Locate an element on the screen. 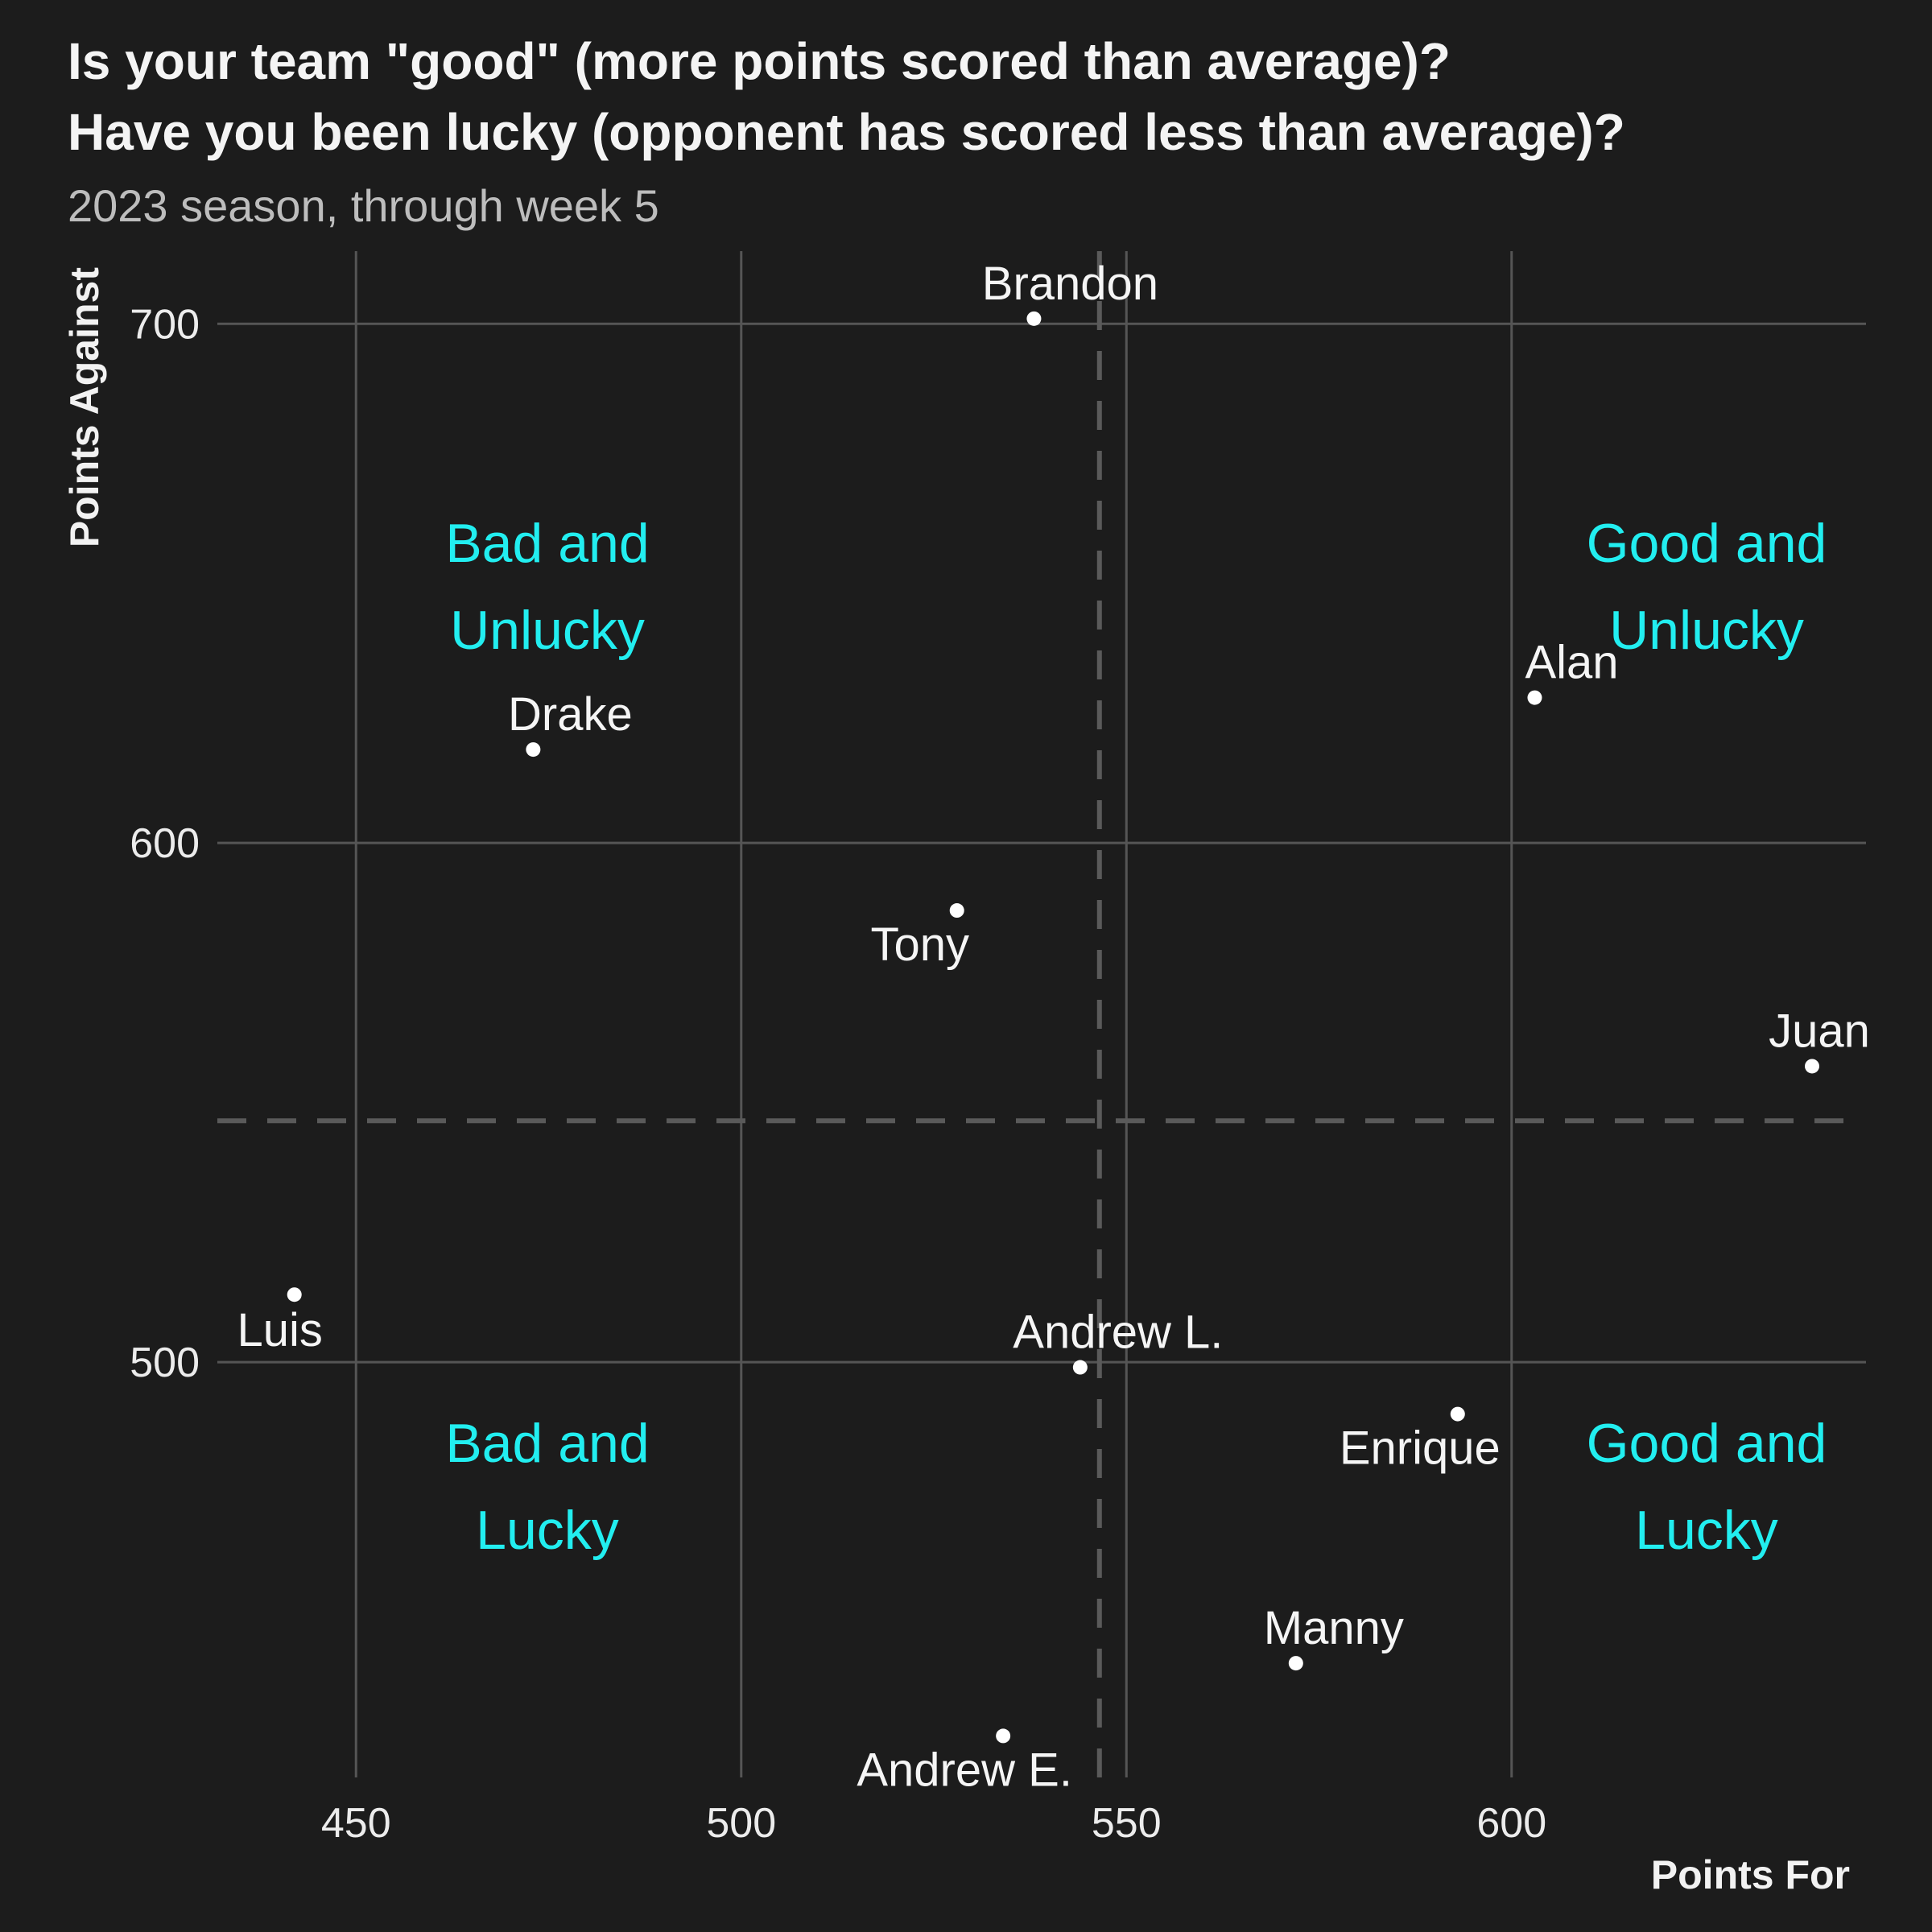 The height and width of the screenshot is (1932, 1932). point-label-enrique: Enrique is located at coordinates (1420, 1448).